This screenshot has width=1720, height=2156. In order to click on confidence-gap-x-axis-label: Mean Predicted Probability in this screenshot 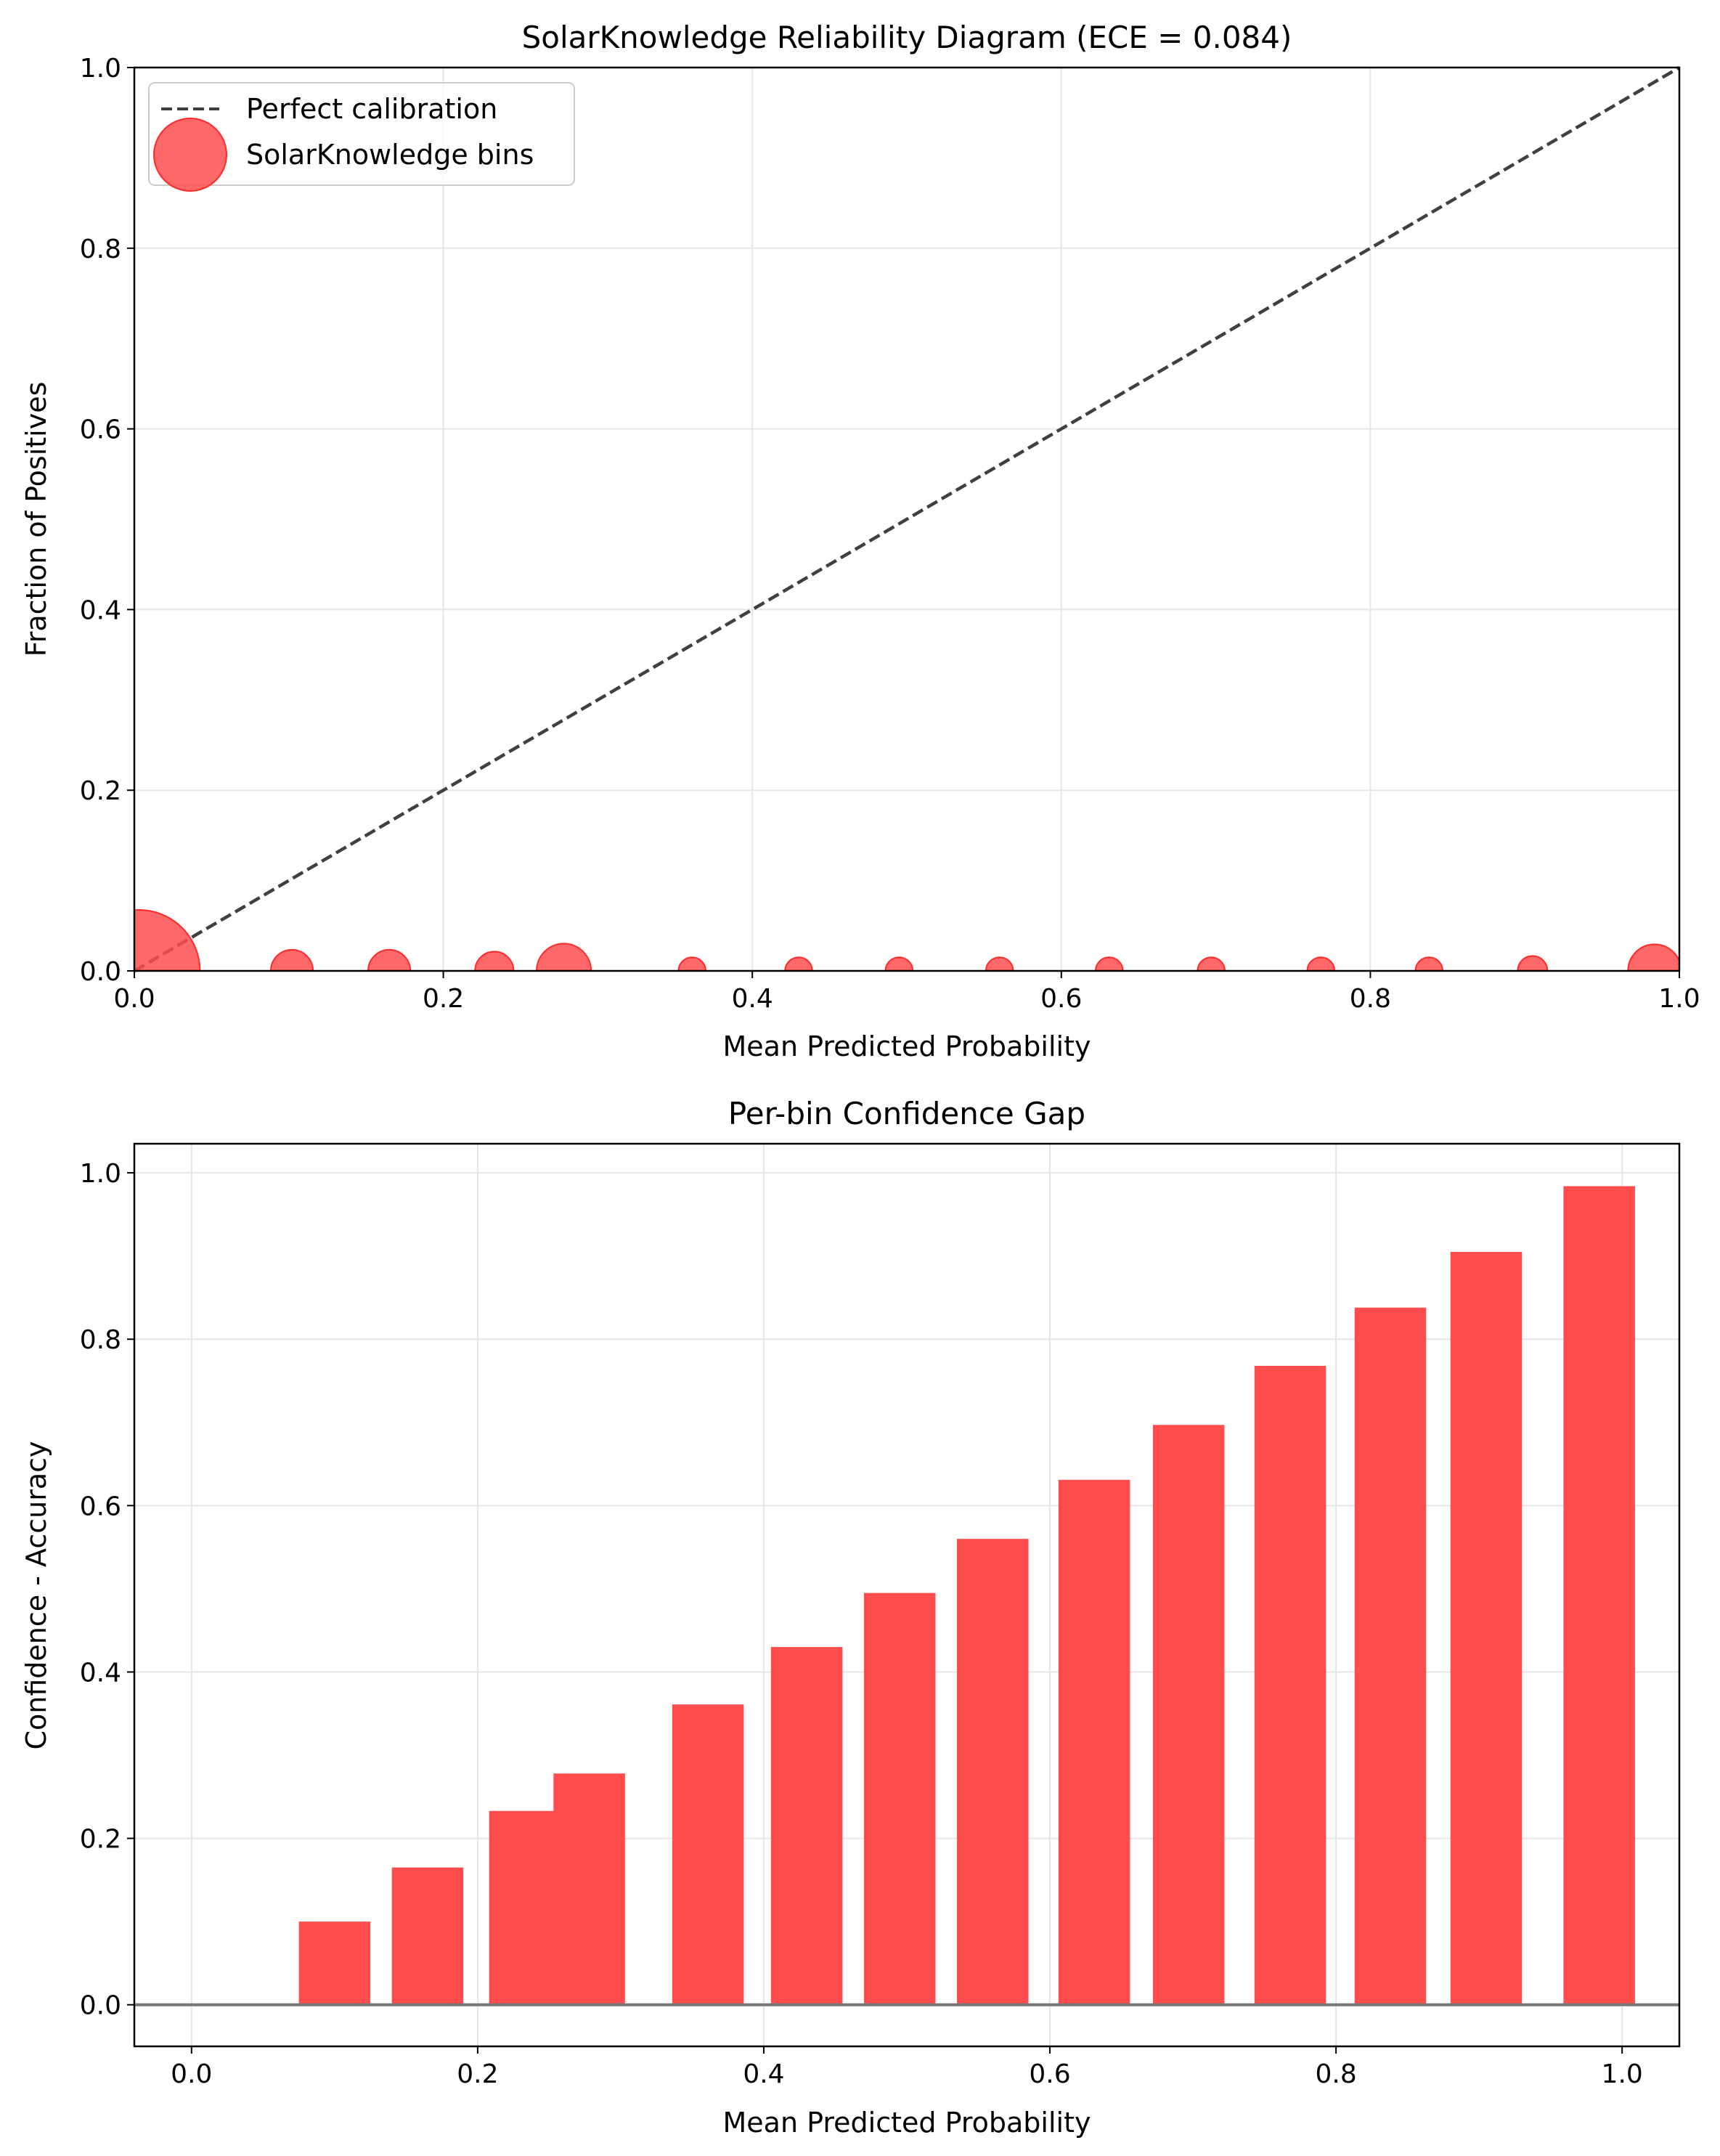, I will do `click(907, 2123)`.